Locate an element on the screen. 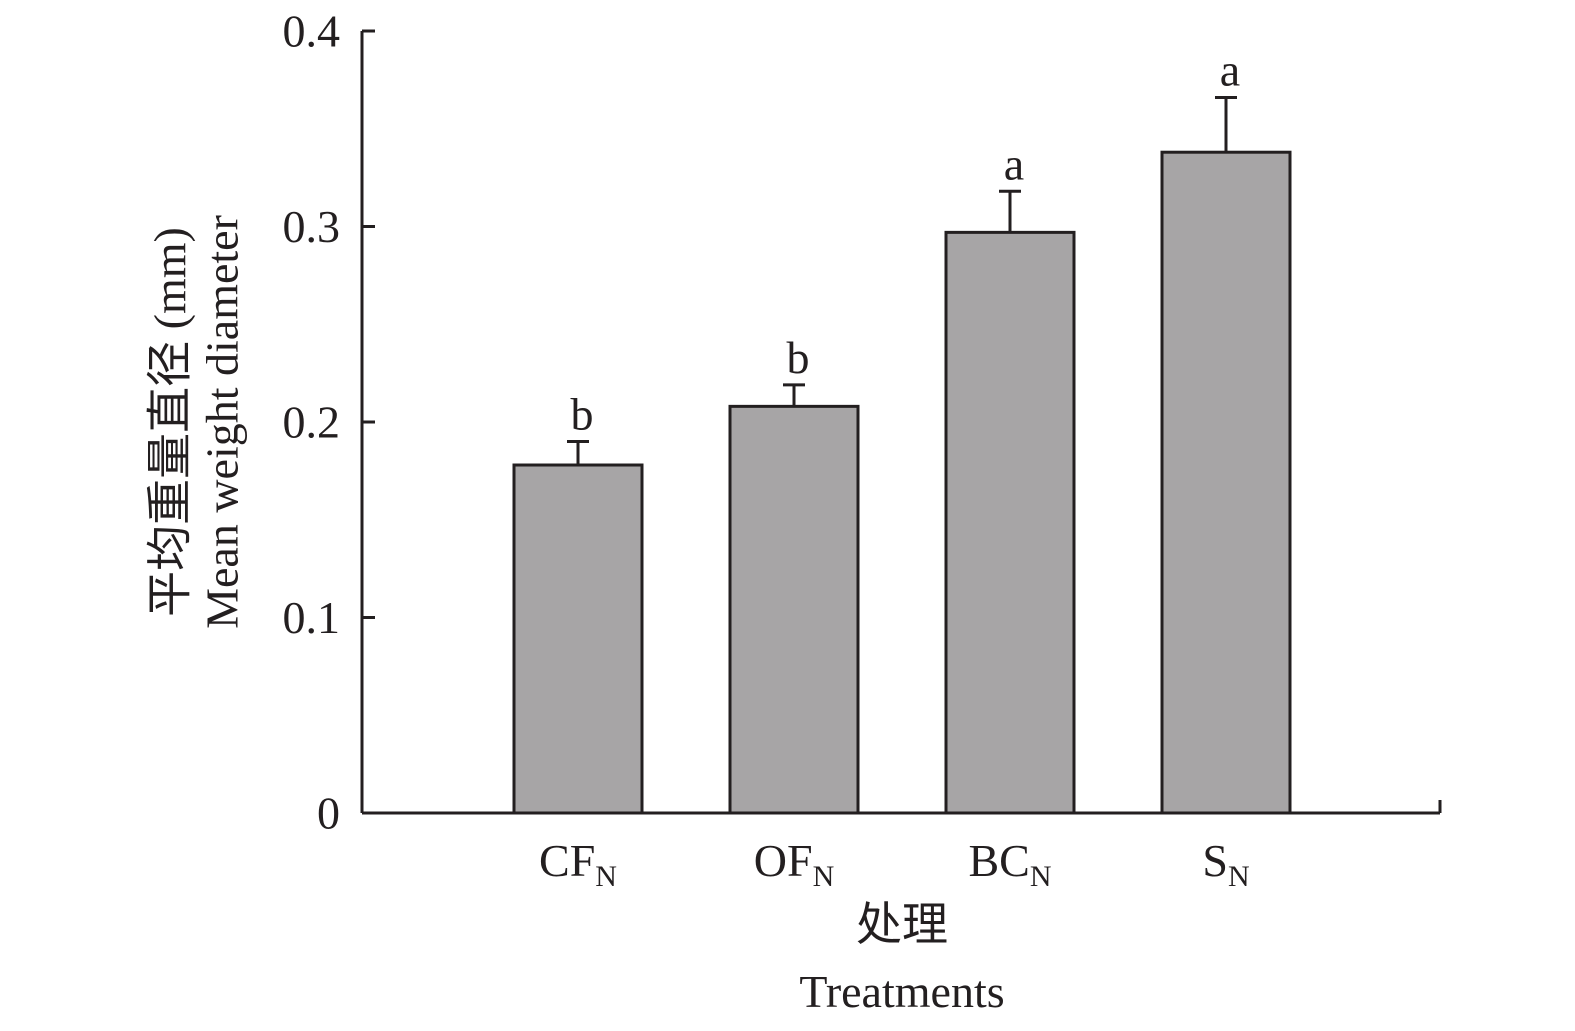  x-axis-title-line2: Treatments is located at coordinates (901, 991).